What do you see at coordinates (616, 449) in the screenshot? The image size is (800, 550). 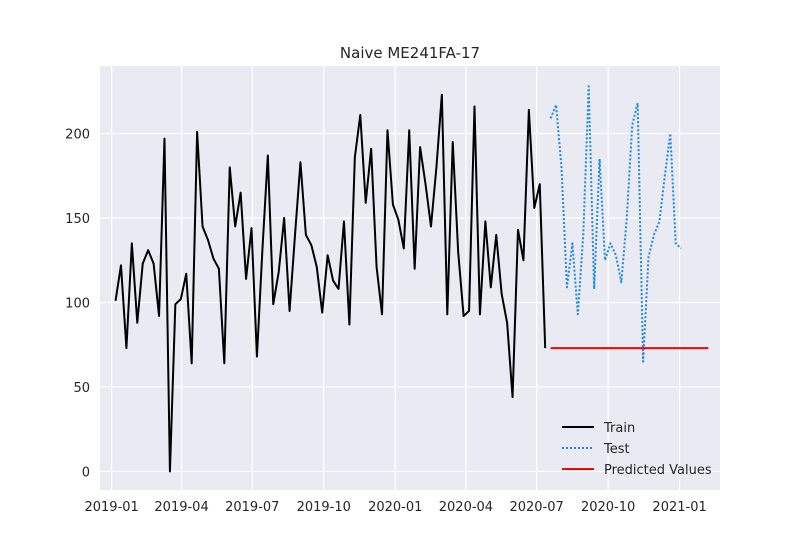 I see `legend-label: Test` at bounding box center [616, 449].